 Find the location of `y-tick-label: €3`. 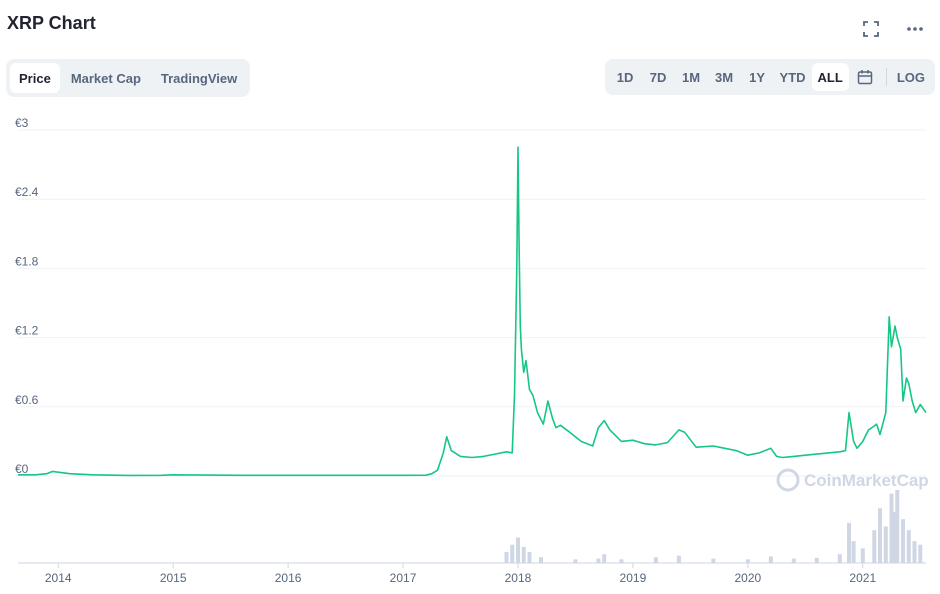

y-tick-label: €3 is located at coordinates (22, 123).